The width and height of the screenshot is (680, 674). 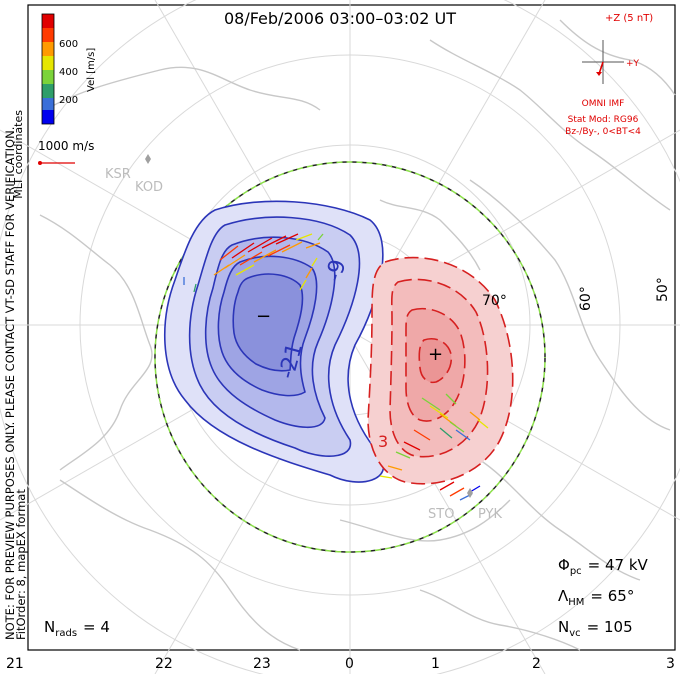 What do you see at coordinates (633, 64) in the screenshot?
I see `imf-y-label: +Y` at bounding box center [633, 64].